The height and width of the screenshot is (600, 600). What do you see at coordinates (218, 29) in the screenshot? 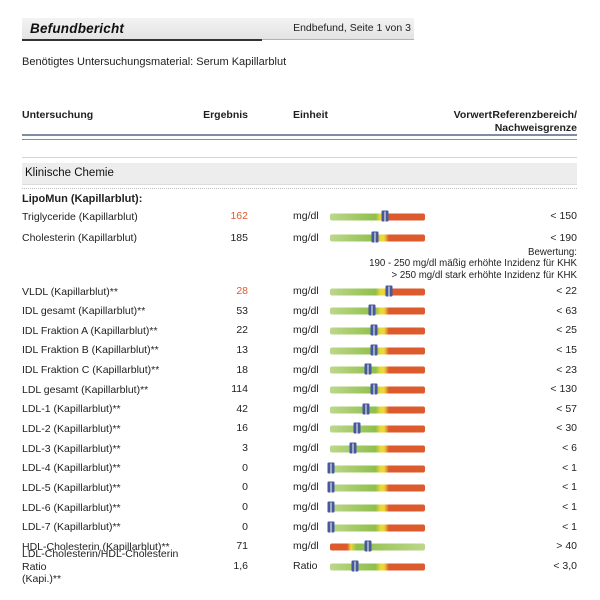
I see `report-header-bar: Befundbericht Endbefund, Seite 1 von 3` at bounding box center [218, 29].